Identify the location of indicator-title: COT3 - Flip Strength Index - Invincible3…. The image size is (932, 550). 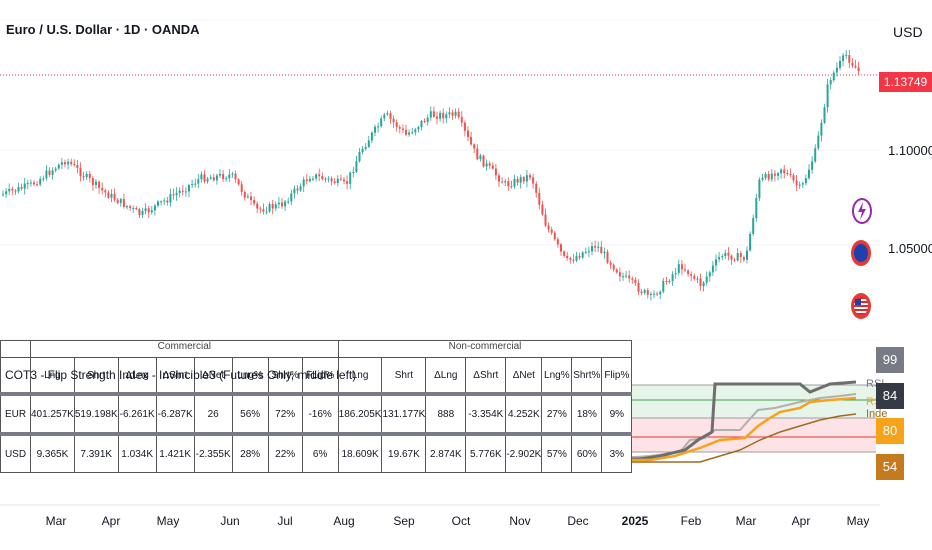
(181, 375).